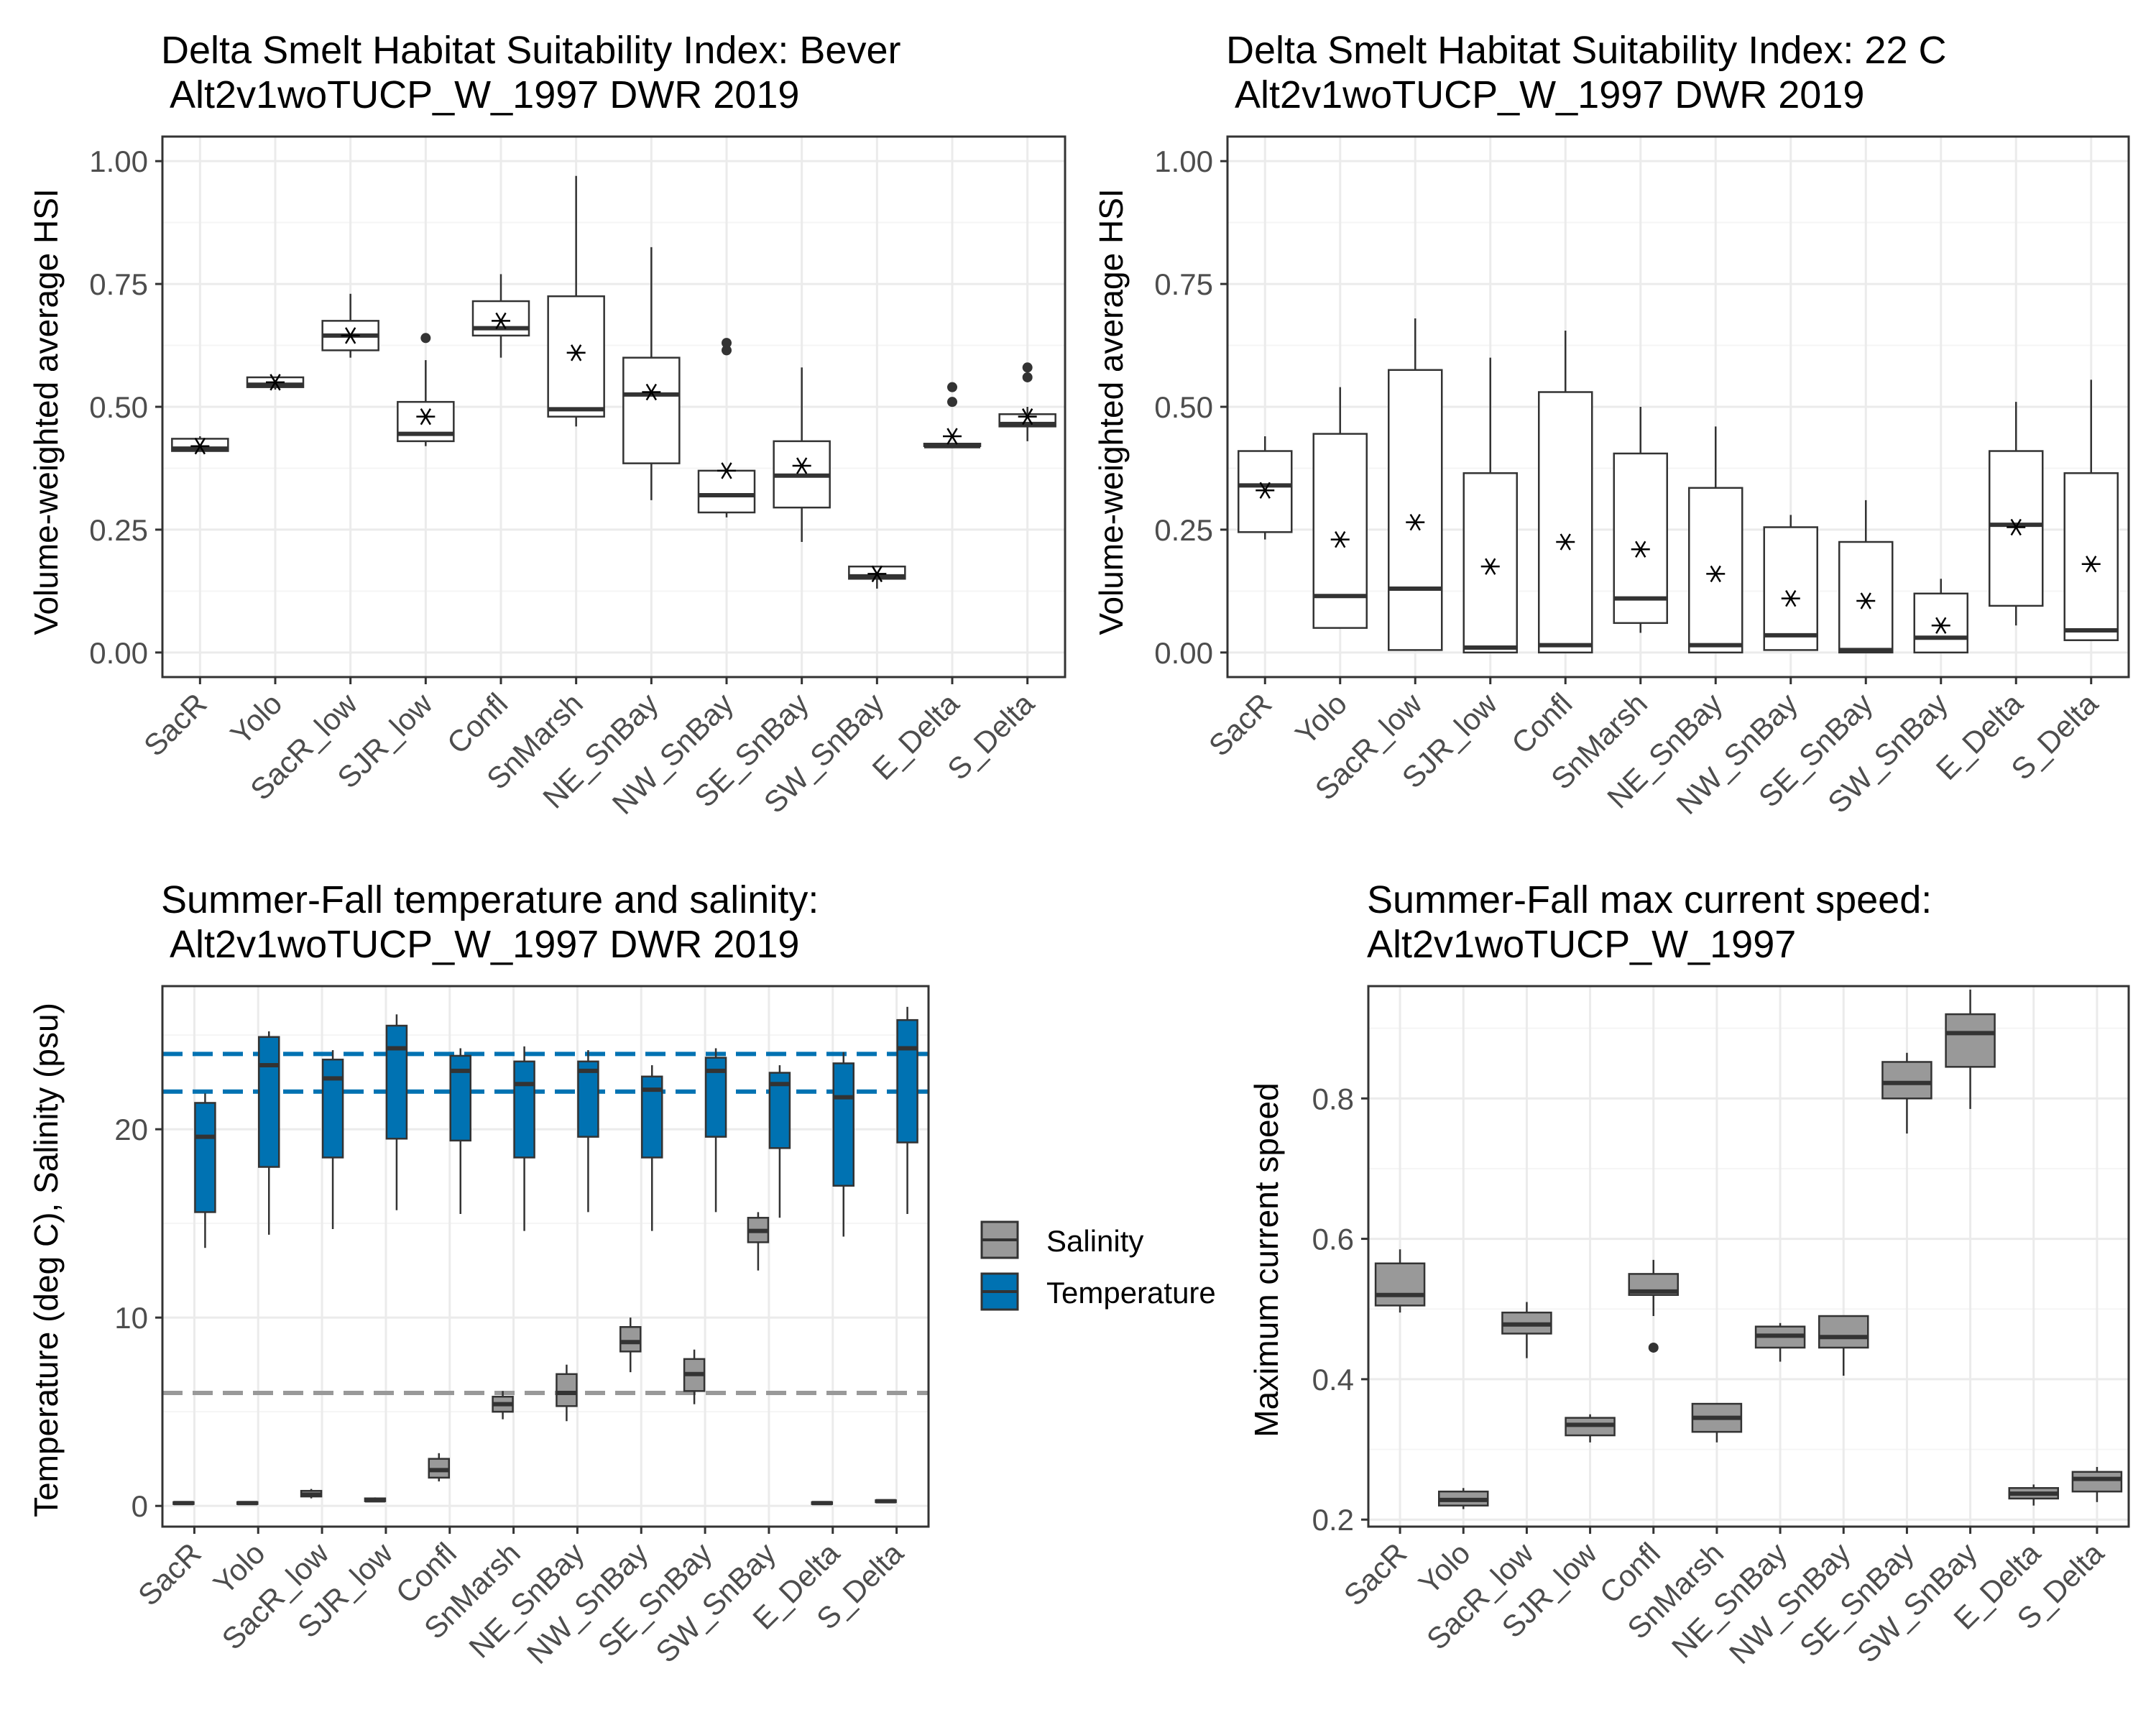 This screenshot has height=1725, width=2156. What do you see at coordinates (397, 1112) in the screenshot?
I see `temp-salinity-temperature-sjr-low-box` at bounding box center [397, 1112].